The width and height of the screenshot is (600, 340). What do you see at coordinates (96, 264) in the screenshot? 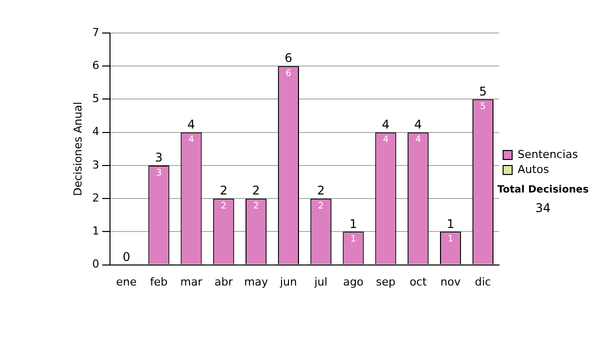
I see `y-tick-label: 0` at bounding box center [96, 264].